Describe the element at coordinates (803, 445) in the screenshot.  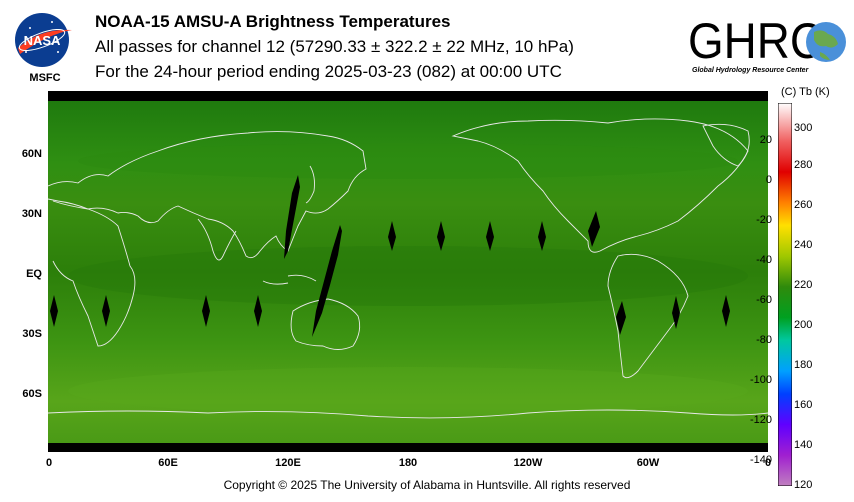
I see `colorbar-k-tick: 140` at that location.